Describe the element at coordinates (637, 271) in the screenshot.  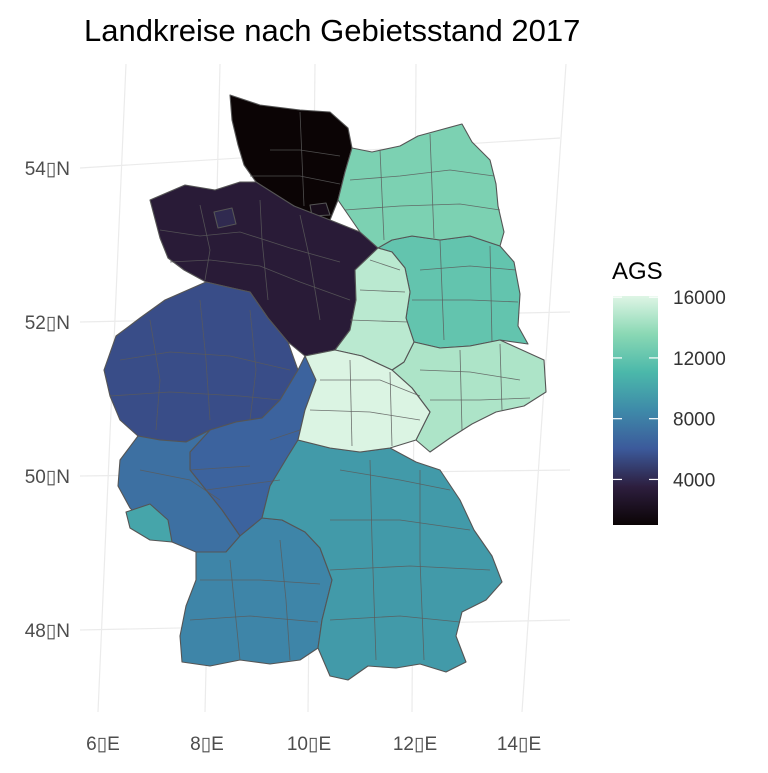
I see `legend-title: AGS` at that location.